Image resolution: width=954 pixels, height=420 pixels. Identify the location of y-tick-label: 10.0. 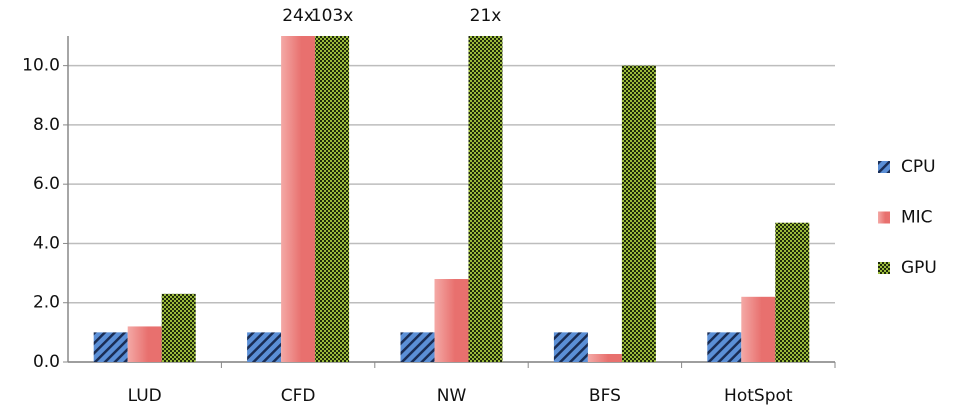
(41, 66).